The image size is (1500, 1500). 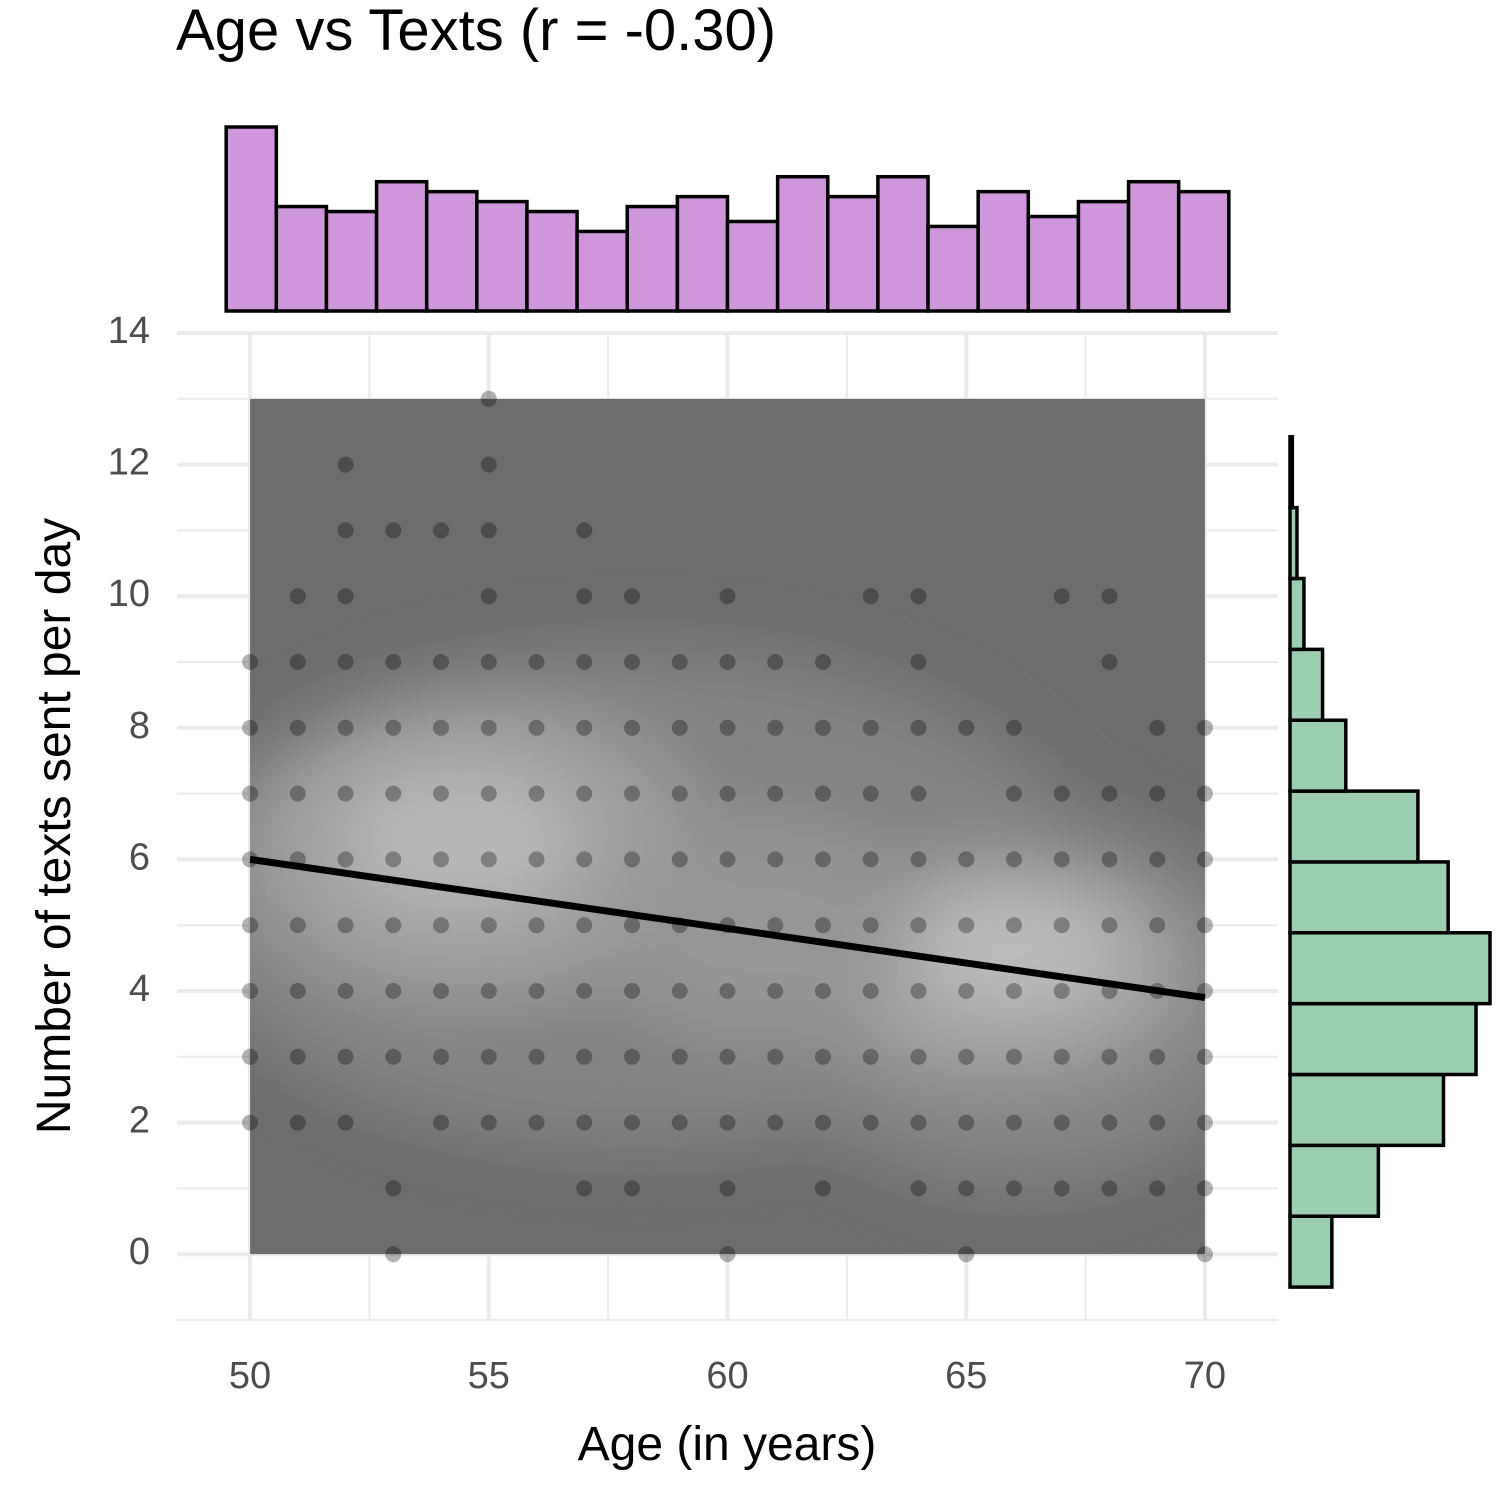 What do you see at coordinates (727, 928) in the screenshot?
I see `fit-line` at bounding box center [727, 928].